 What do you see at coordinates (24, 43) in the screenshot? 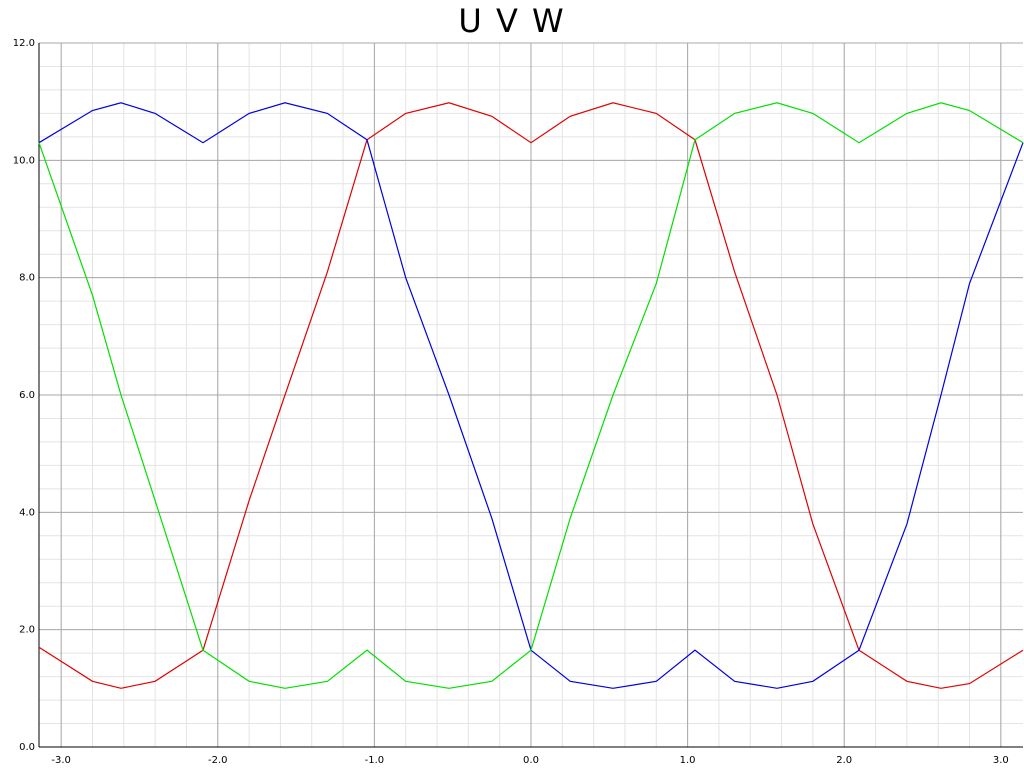
I see `y-tick-label: 12.0` at bounding box center [24, 43].